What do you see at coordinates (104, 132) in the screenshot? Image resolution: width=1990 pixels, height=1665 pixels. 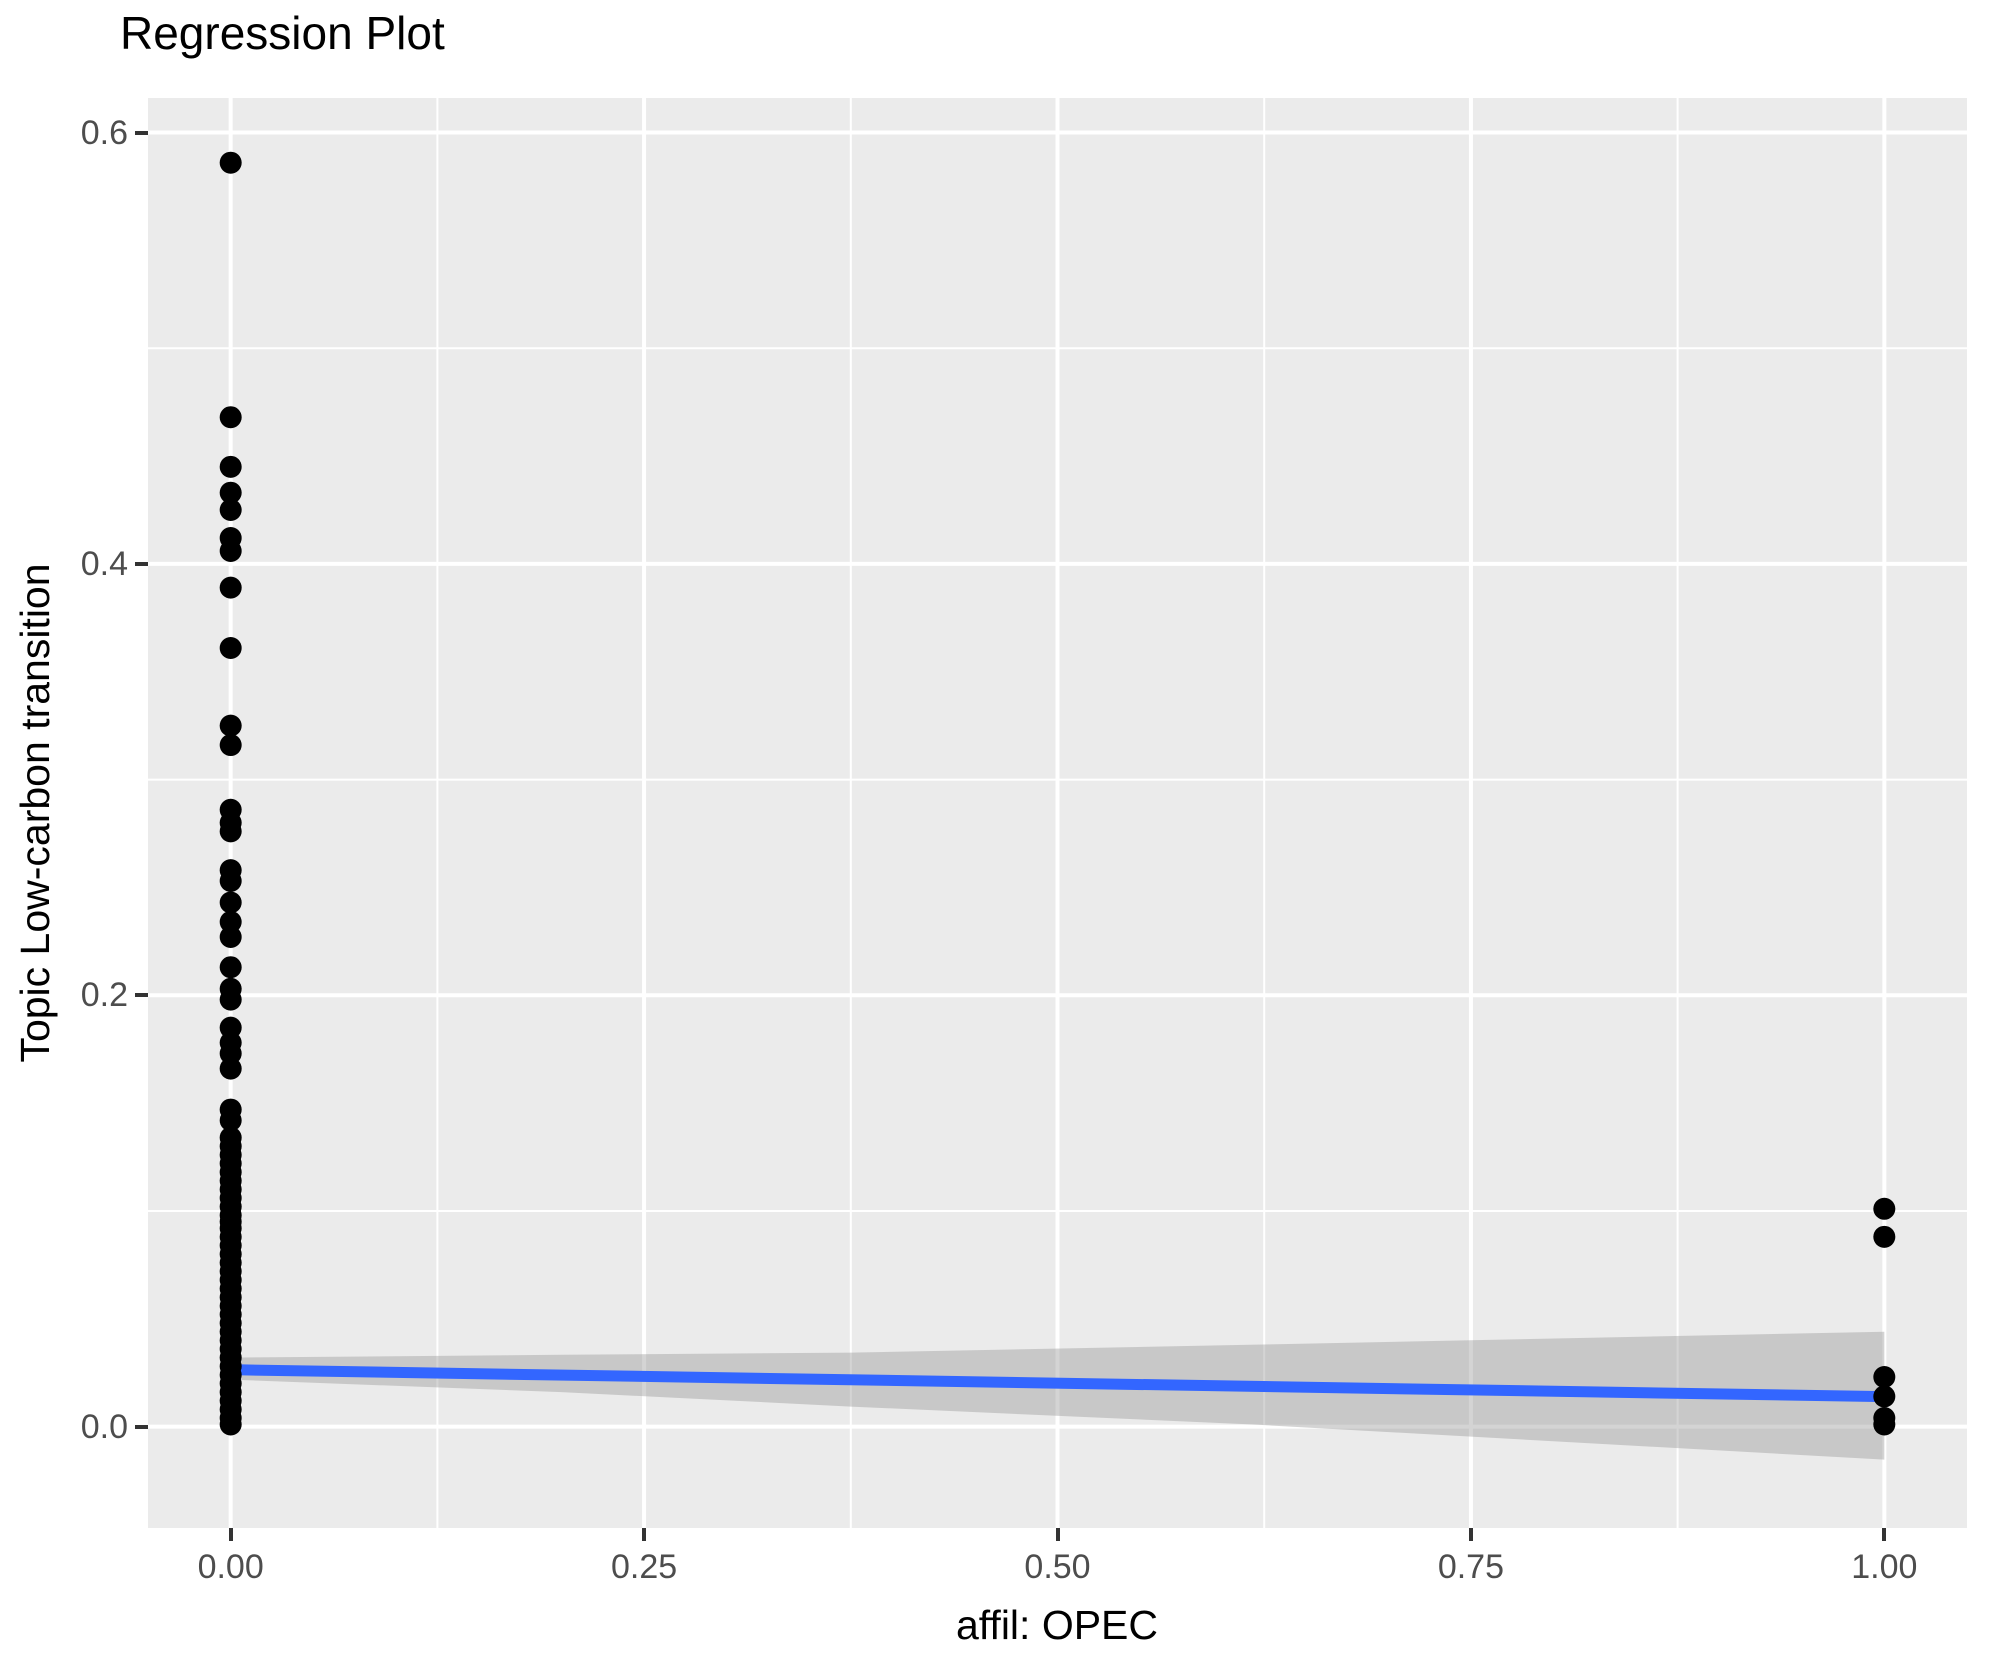 I see `y-tick-label: 0.6` at bounding box center [104, 132].